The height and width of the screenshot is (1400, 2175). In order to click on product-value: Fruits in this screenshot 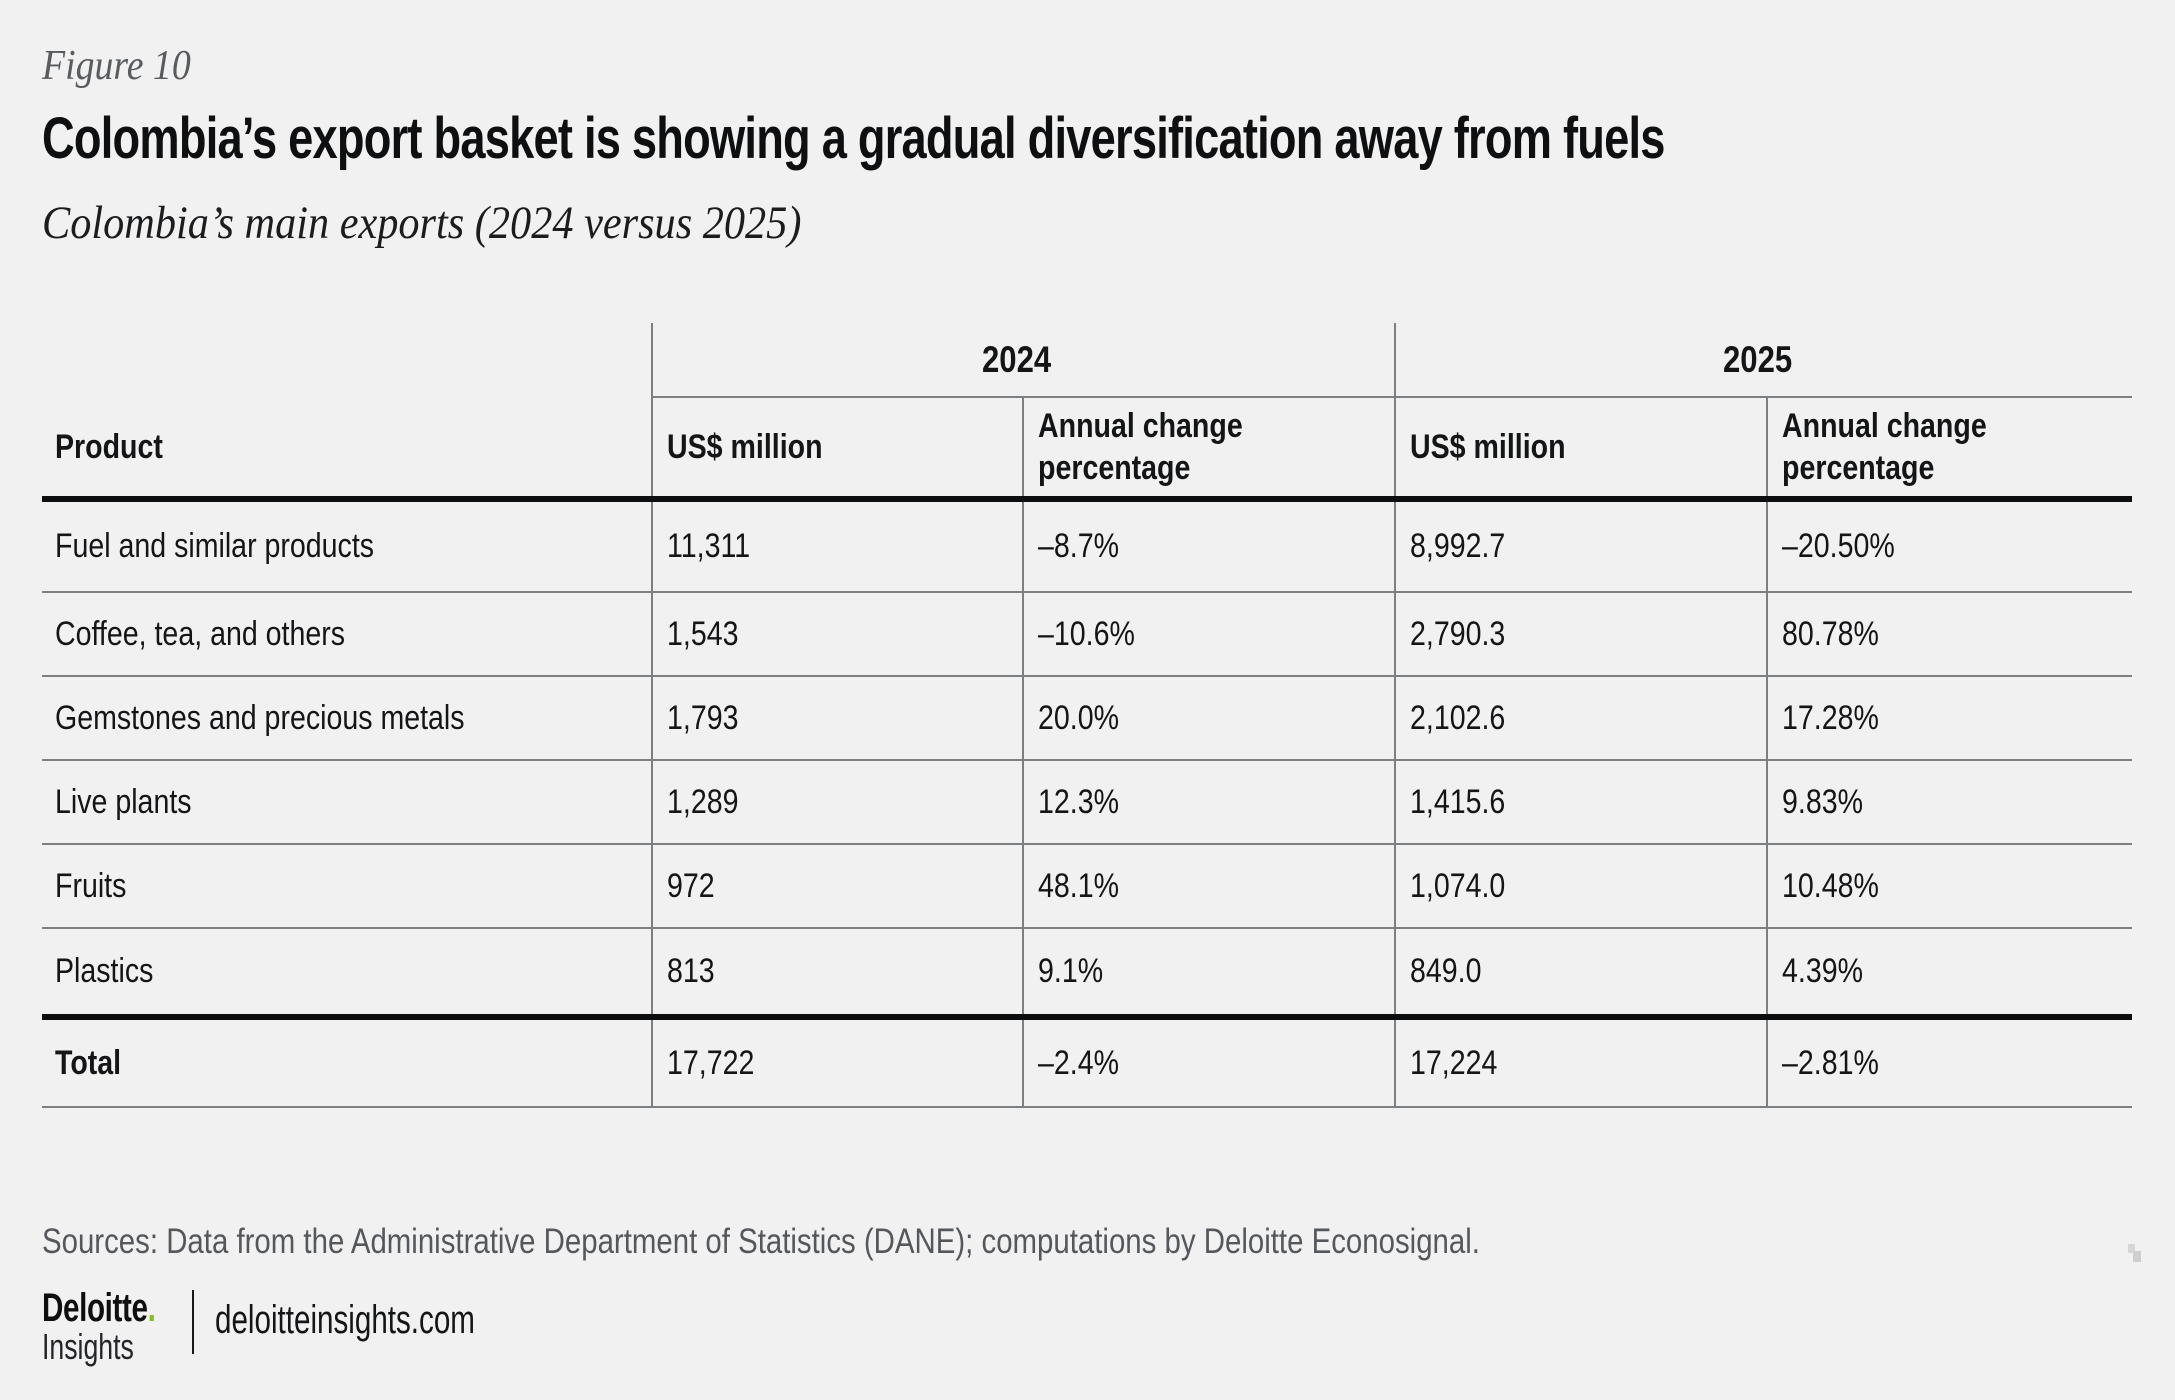, I will do `click(91, 885)`.